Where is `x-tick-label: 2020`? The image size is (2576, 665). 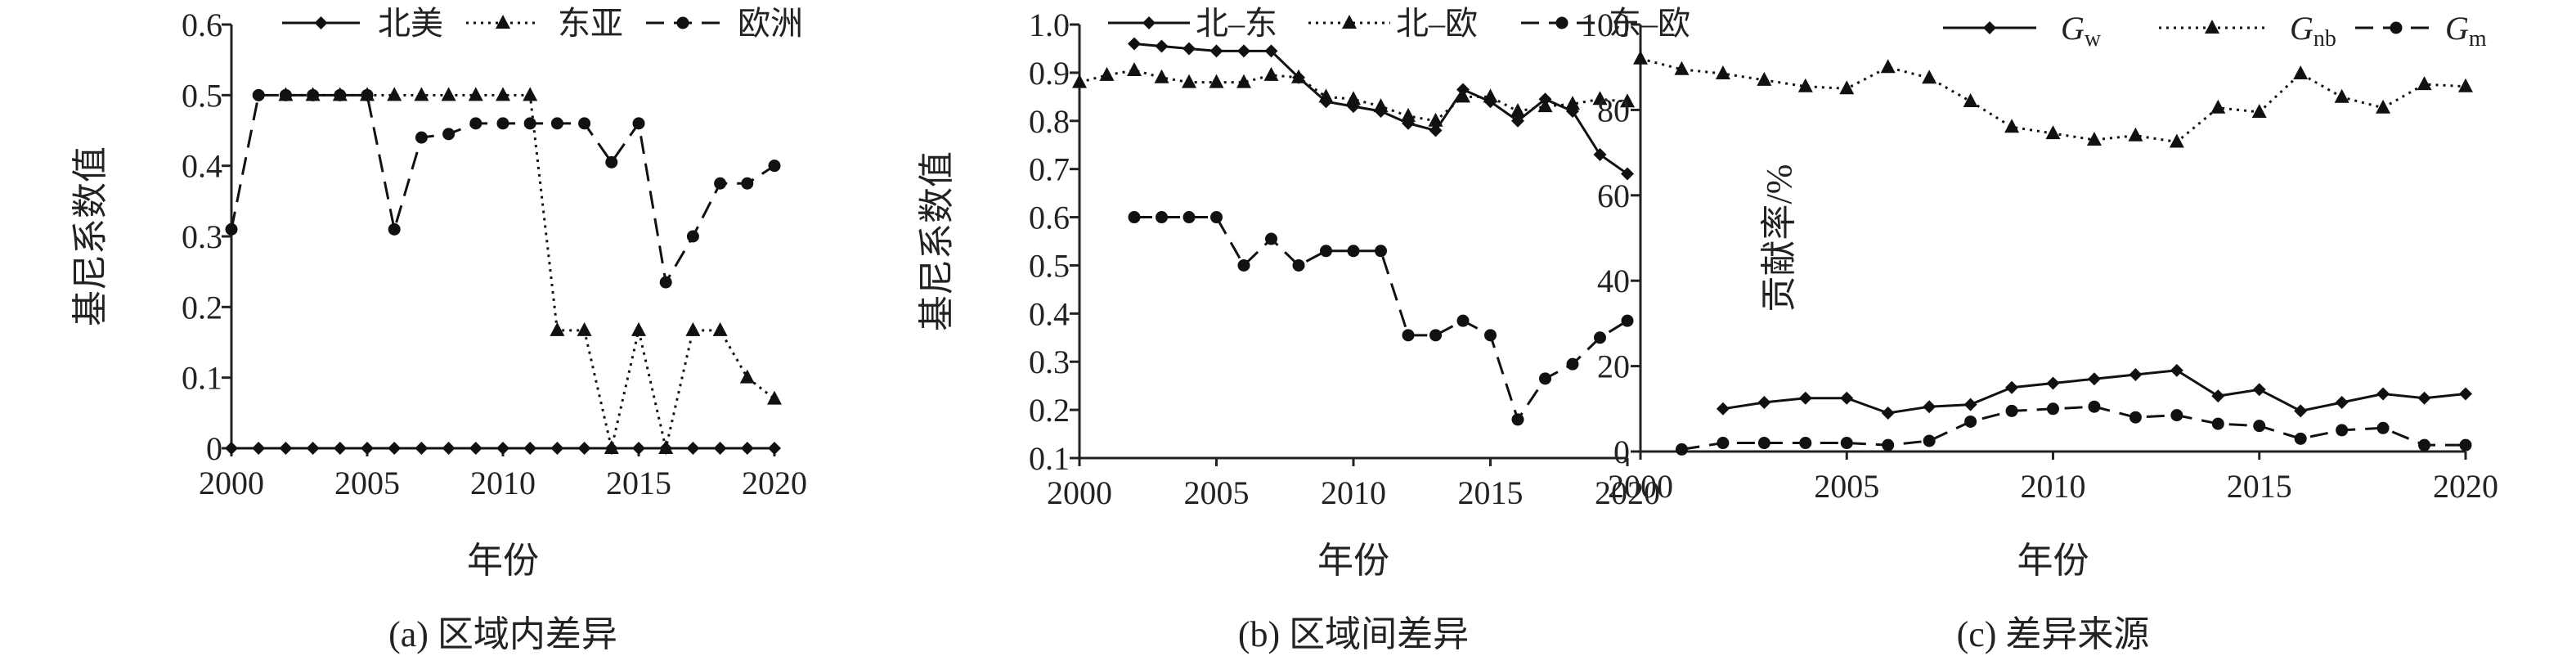 x-tick-label: 2020 is located at coordinates (775, 483).